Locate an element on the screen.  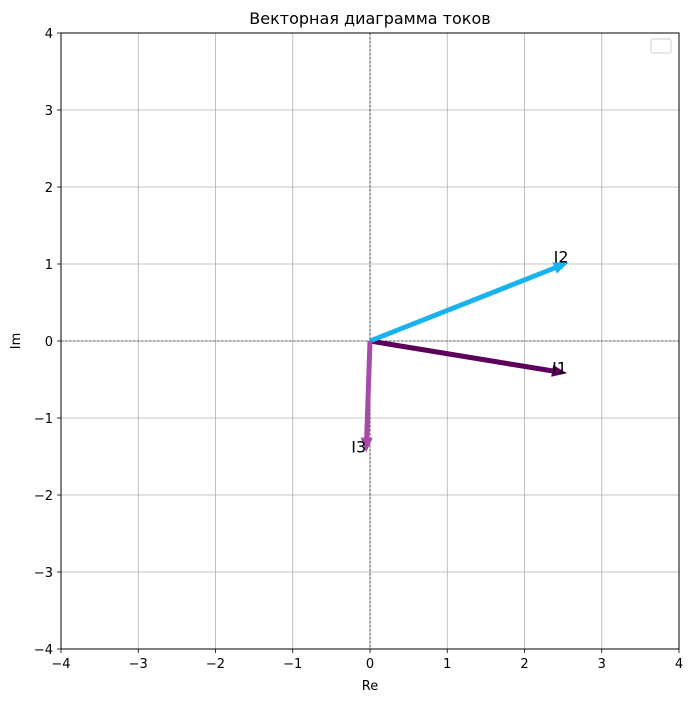
vector-i3: I3 is located at coordinates (362, 398).